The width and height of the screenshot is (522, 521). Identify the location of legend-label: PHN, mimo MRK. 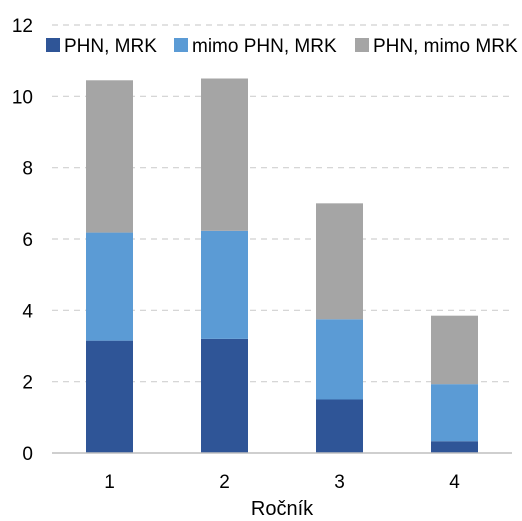
(445, 46).